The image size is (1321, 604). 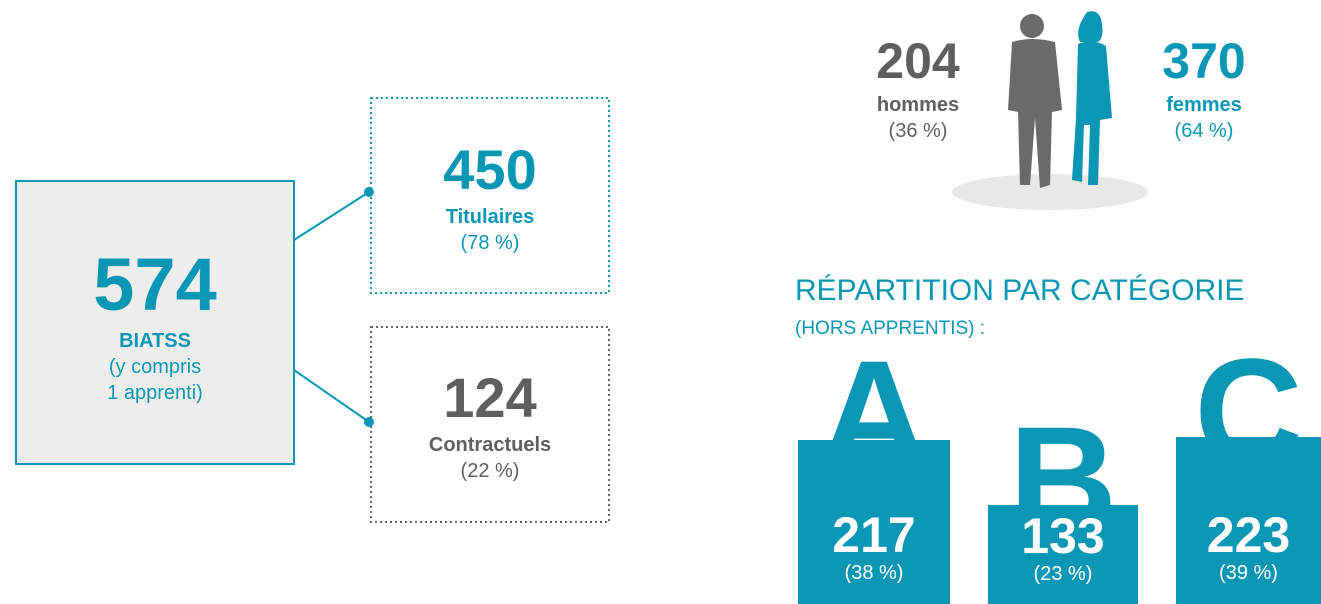 I want to click on share: (78 %), so click(x=490, y=243).